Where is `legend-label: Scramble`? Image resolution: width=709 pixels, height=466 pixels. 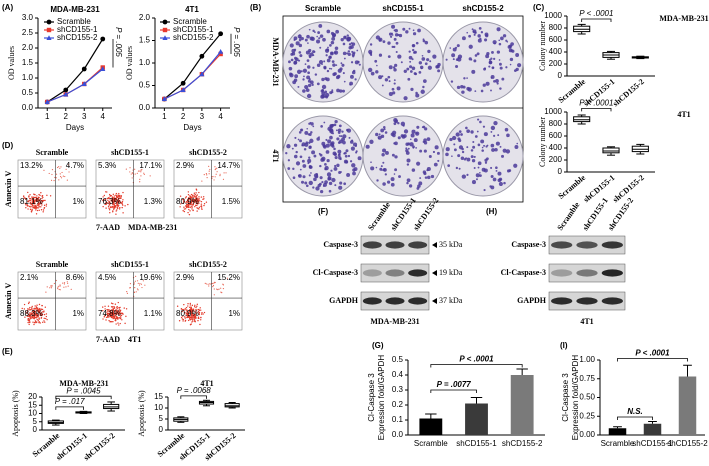 legend-label: Scramble is located at coordinates (190, 21).